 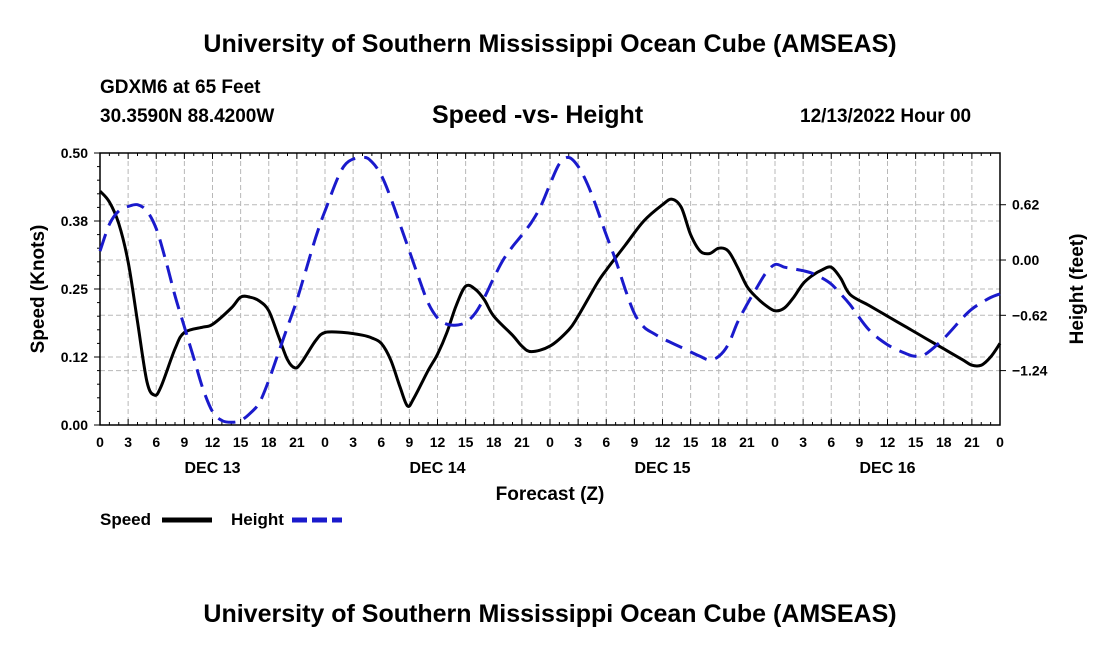 What do you see at coordinates (126, 519) in the screenshot?
I see `legend-speed-label: Speed` at bounding box center [126, 519].